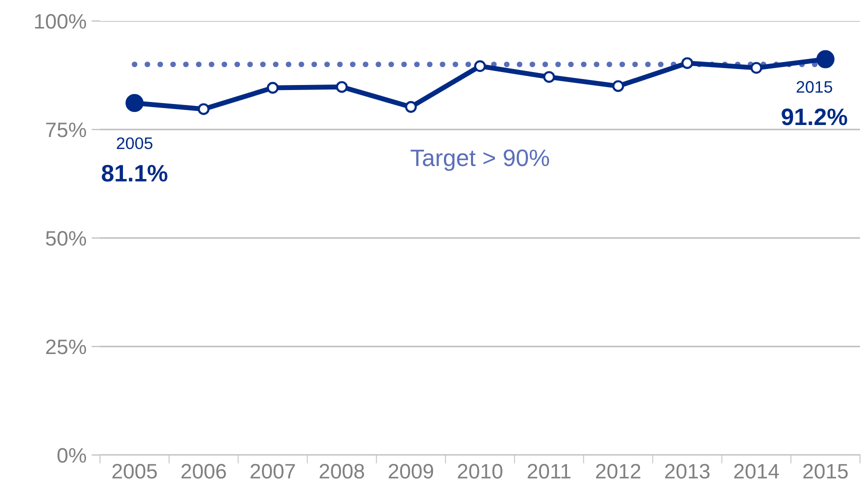 The height and width of the screenshot is (499, 866). Describe the element at coordinates (66, 238) in the screenshot. I see `y-tick-label: 50%` at that location.